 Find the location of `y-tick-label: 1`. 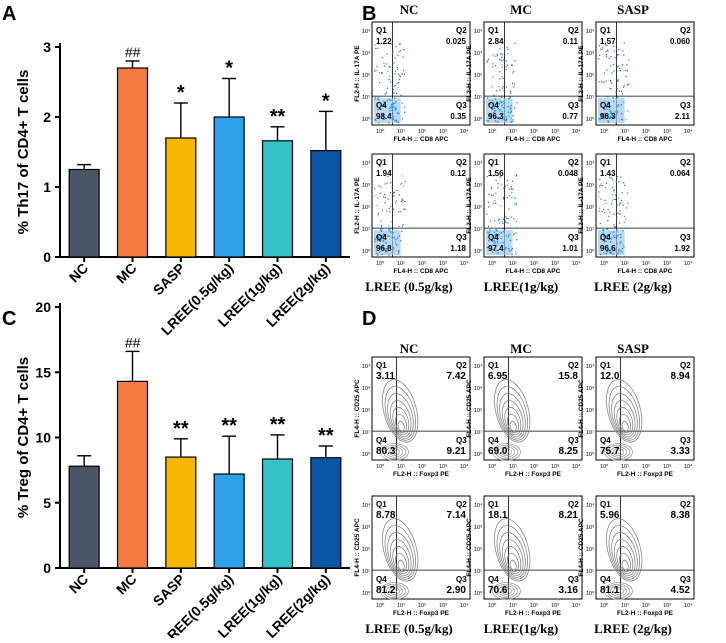

y-tick-label: 1 is located at coordinates (47, 187).